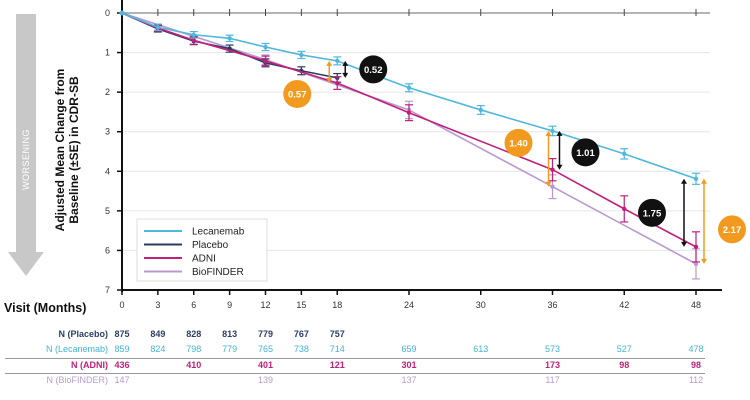 This screenshot has height=400, width=750. Describe the element at coordinates (107, 53) in the screenshot. I see `y-tick-label: 1` at that location.